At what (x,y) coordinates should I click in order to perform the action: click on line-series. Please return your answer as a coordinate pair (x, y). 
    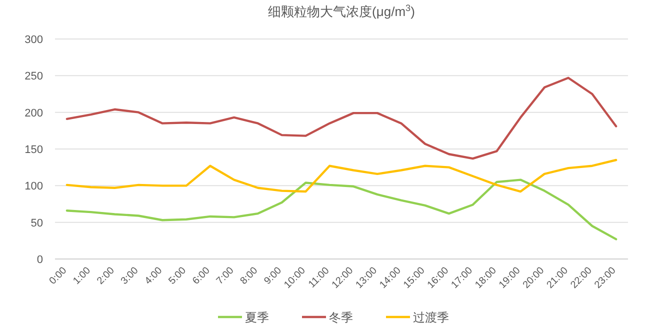
    Looking at the image, I should click on (342, 175).